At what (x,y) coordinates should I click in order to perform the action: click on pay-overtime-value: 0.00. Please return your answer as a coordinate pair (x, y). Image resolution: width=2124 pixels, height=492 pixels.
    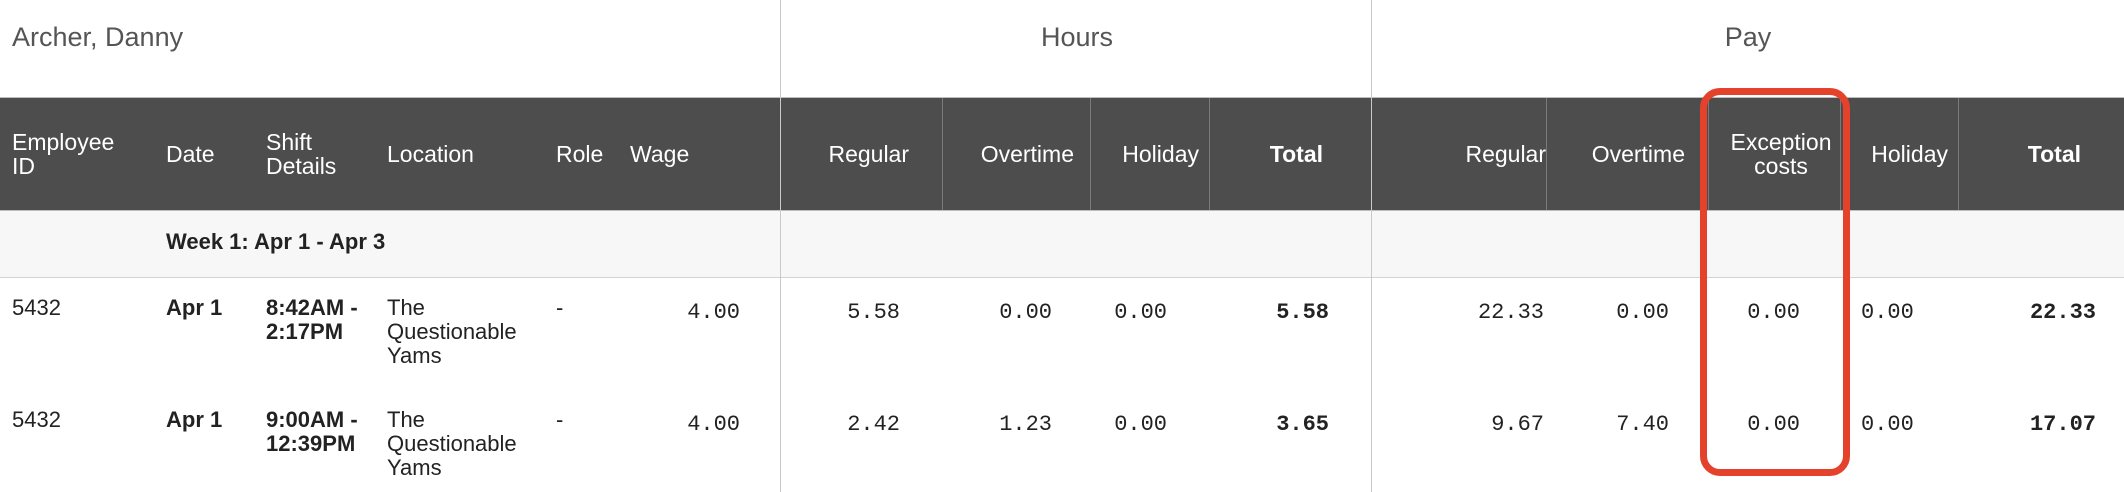
    Looking at the image, I should click on (1642, 312).